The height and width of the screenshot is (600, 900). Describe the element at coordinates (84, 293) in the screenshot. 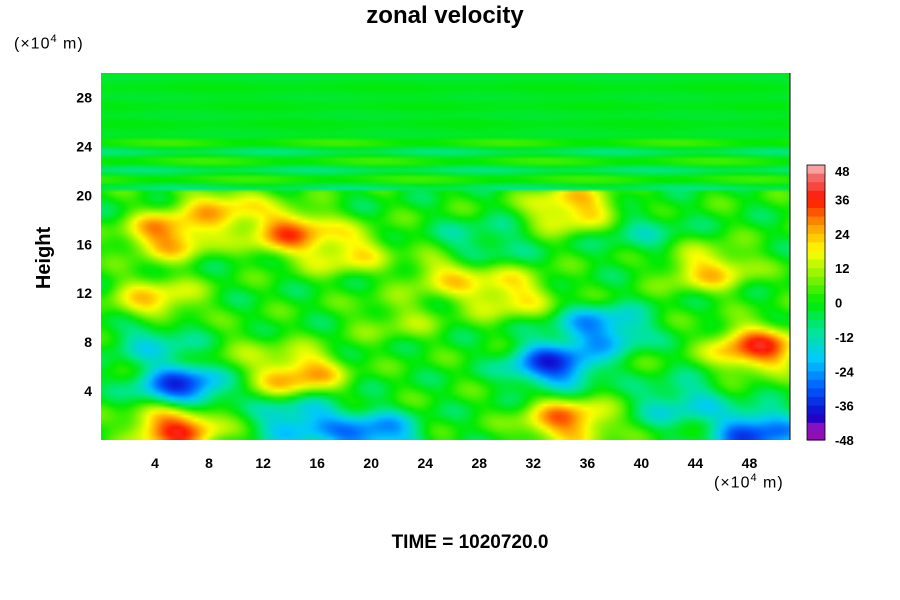

I see `y-tick-label: 12` at that location.